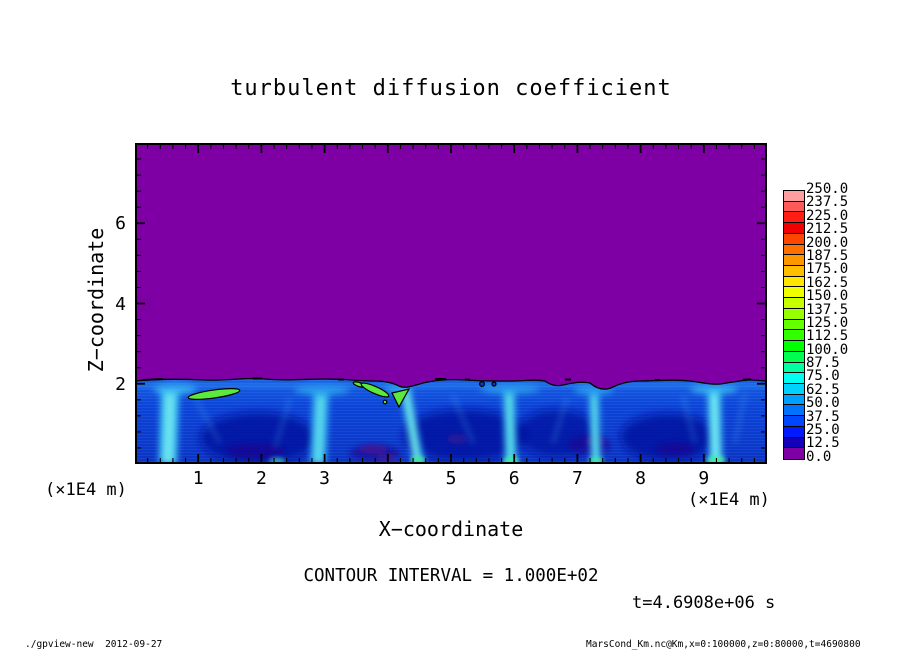 This screenshot has height=654, width=904. What do you see at coordinates (827, 215) in the screenshot?
I see `colorbar-tick-label: 225.0` at bounding box center [827, 215].